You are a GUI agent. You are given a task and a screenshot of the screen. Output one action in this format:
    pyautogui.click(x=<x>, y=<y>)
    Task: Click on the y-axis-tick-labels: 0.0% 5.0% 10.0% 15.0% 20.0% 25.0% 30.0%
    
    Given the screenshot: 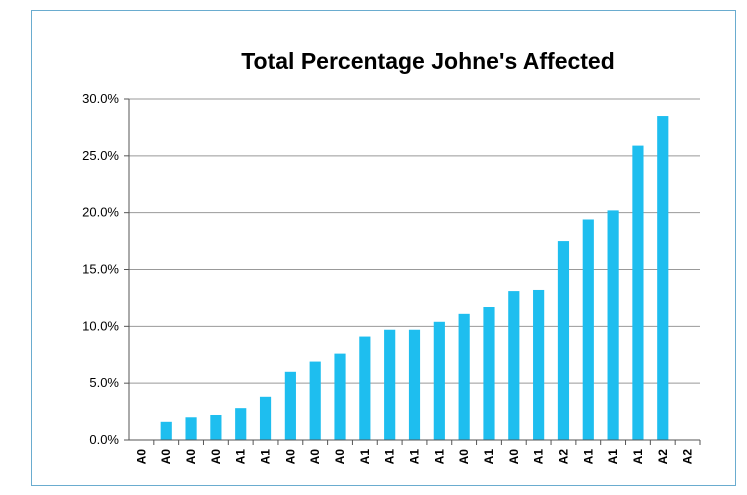 What is the action you would take?
    pyautogui.click(x=100, y=269)
    